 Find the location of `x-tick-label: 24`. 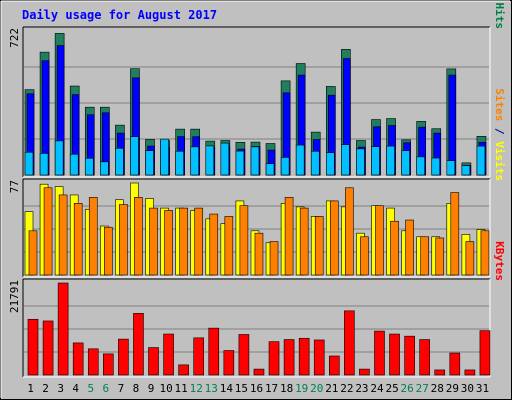

x-tick-label: 24 is located at coordinates (377, 388).